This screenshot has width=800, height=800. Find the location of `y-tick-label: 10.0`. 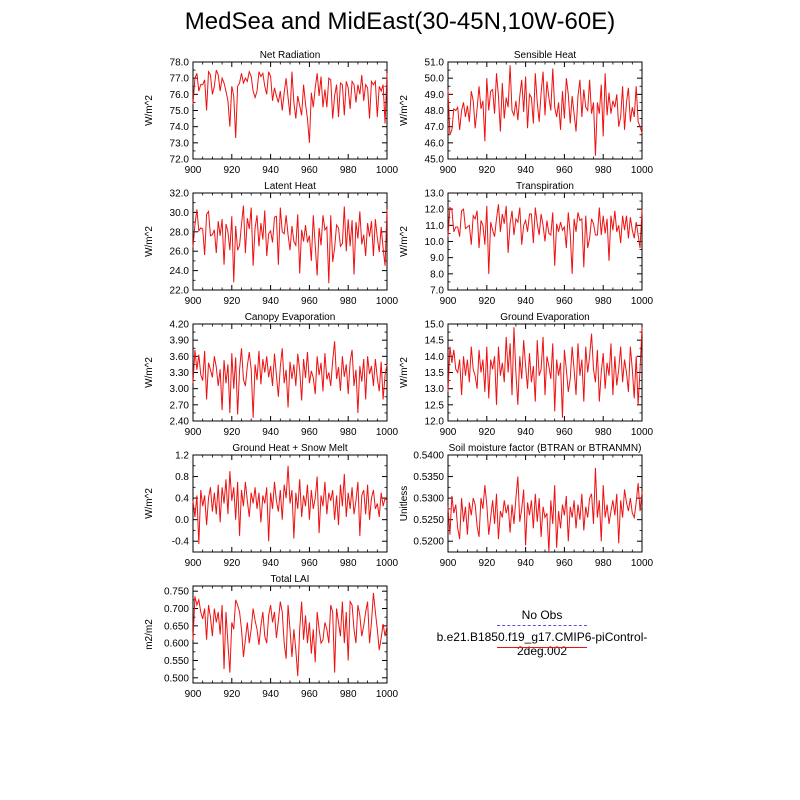

y-tick-label: 10.0 is located at coordinates (435, 242).